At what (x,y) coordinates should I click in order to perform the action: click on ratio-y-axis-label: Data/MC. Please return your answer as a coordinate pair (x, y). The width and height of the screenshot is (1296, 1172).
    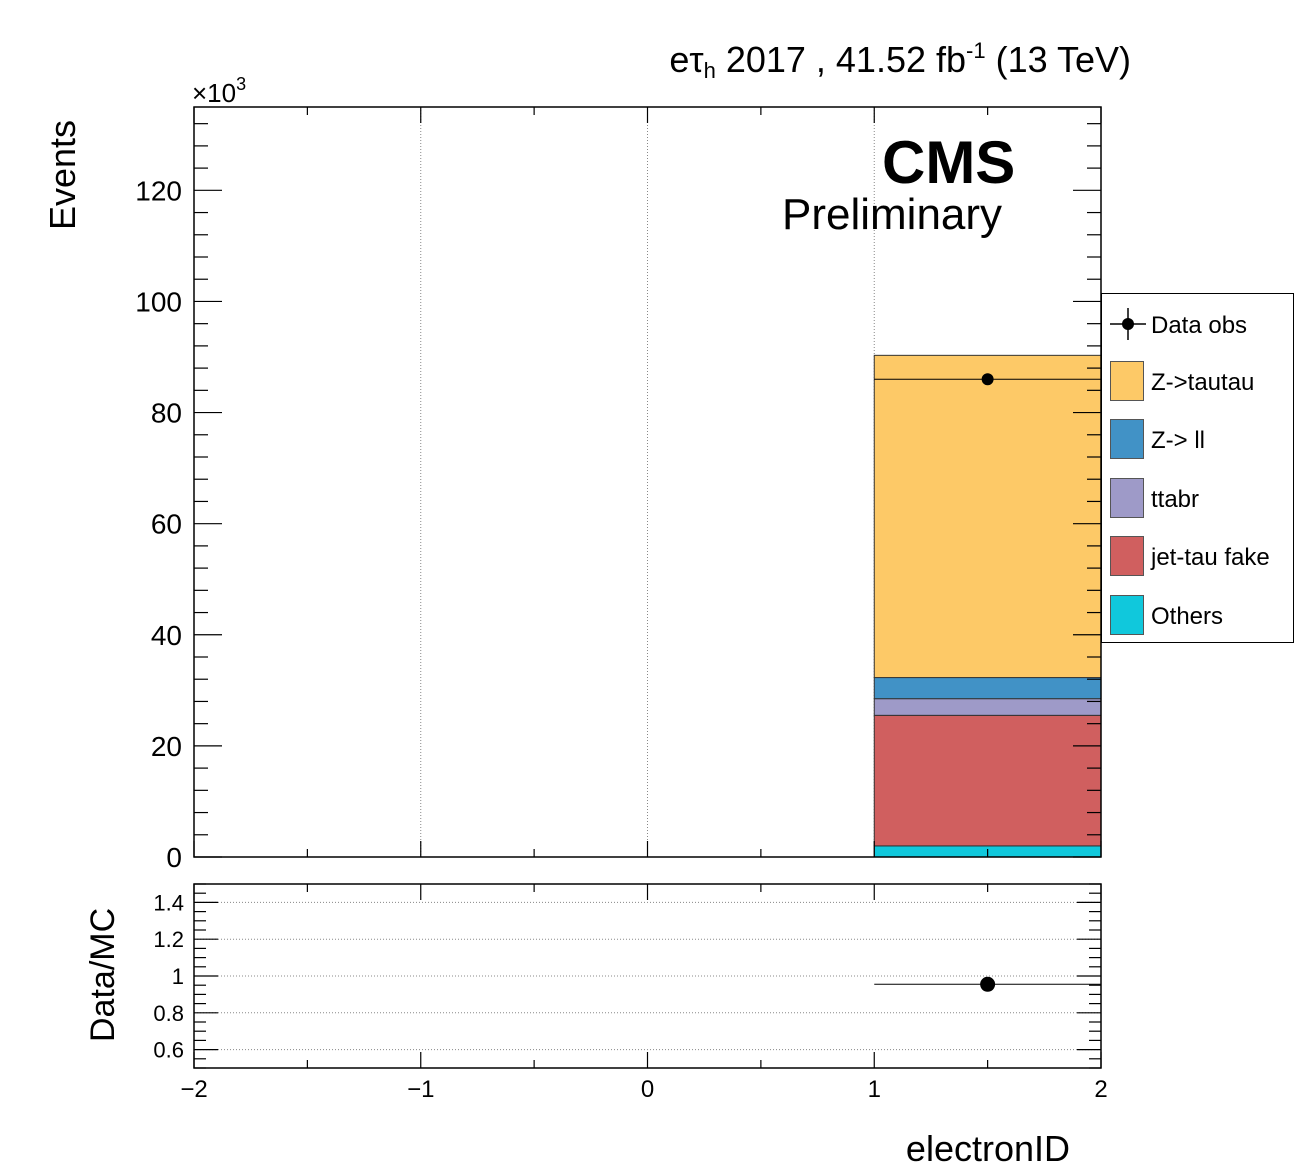
    Looking at the image, I should click on (103, 974).